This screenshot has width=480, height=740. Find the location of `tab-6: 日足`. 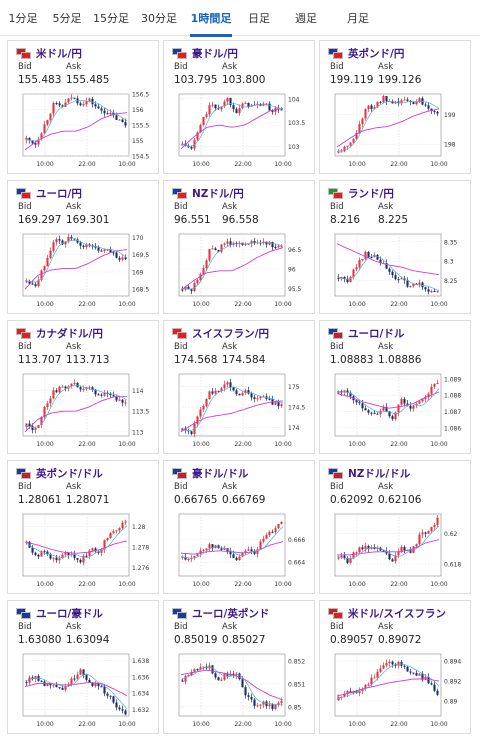

tab-6: 日足 is located at coordinates (259, 18).